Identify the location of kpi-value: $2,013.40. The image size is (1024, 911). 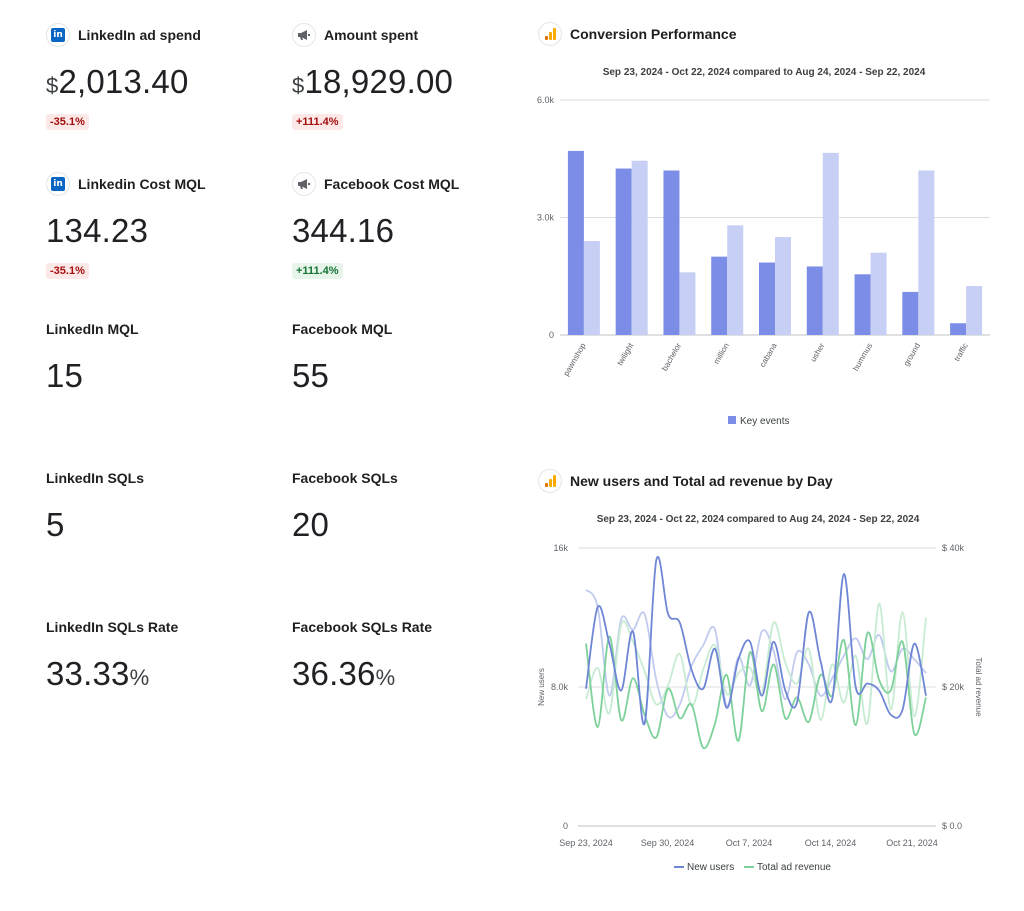
(117, 81).